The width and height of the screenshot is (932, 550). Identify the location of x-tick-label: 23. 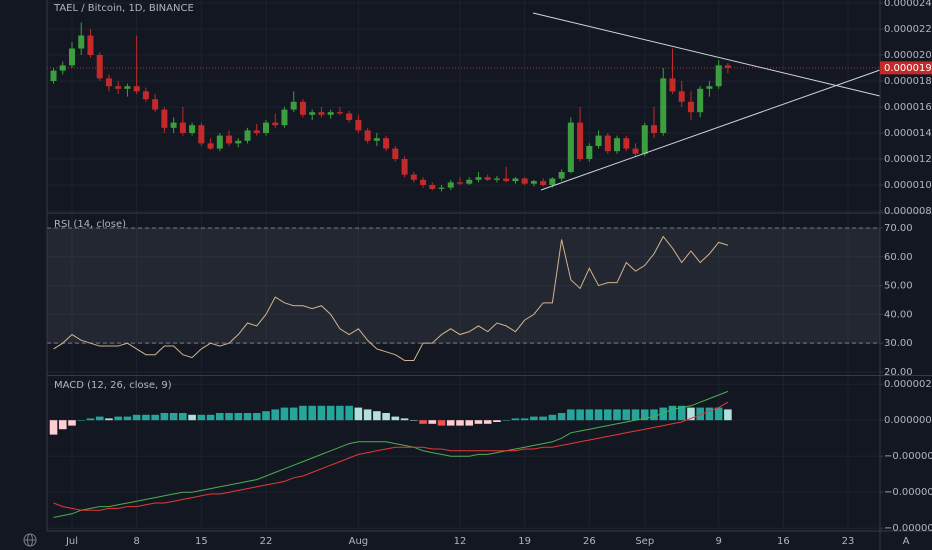
(848, 541).